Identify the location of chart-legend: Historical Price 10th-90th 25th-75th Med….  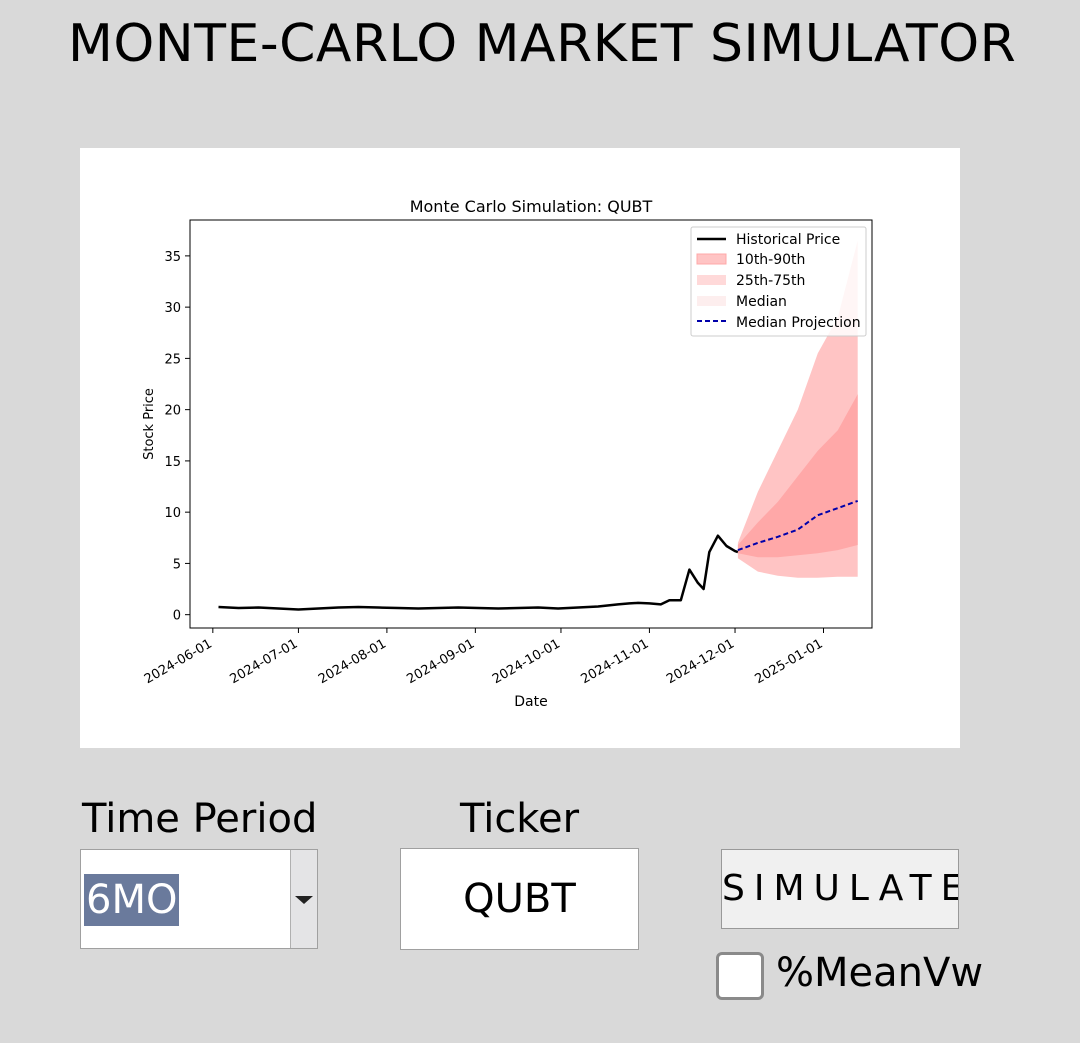
(778, 281).